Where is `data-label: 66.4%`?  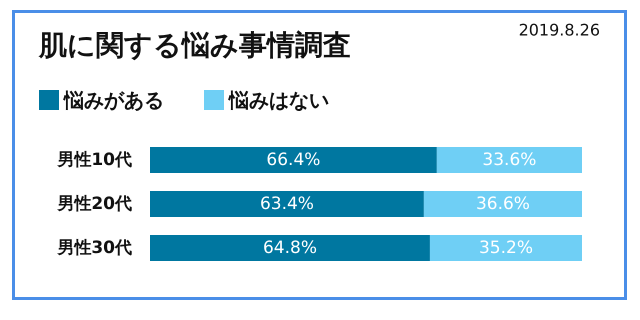
data-label: 66.4% is located at coordinates (293, 160).